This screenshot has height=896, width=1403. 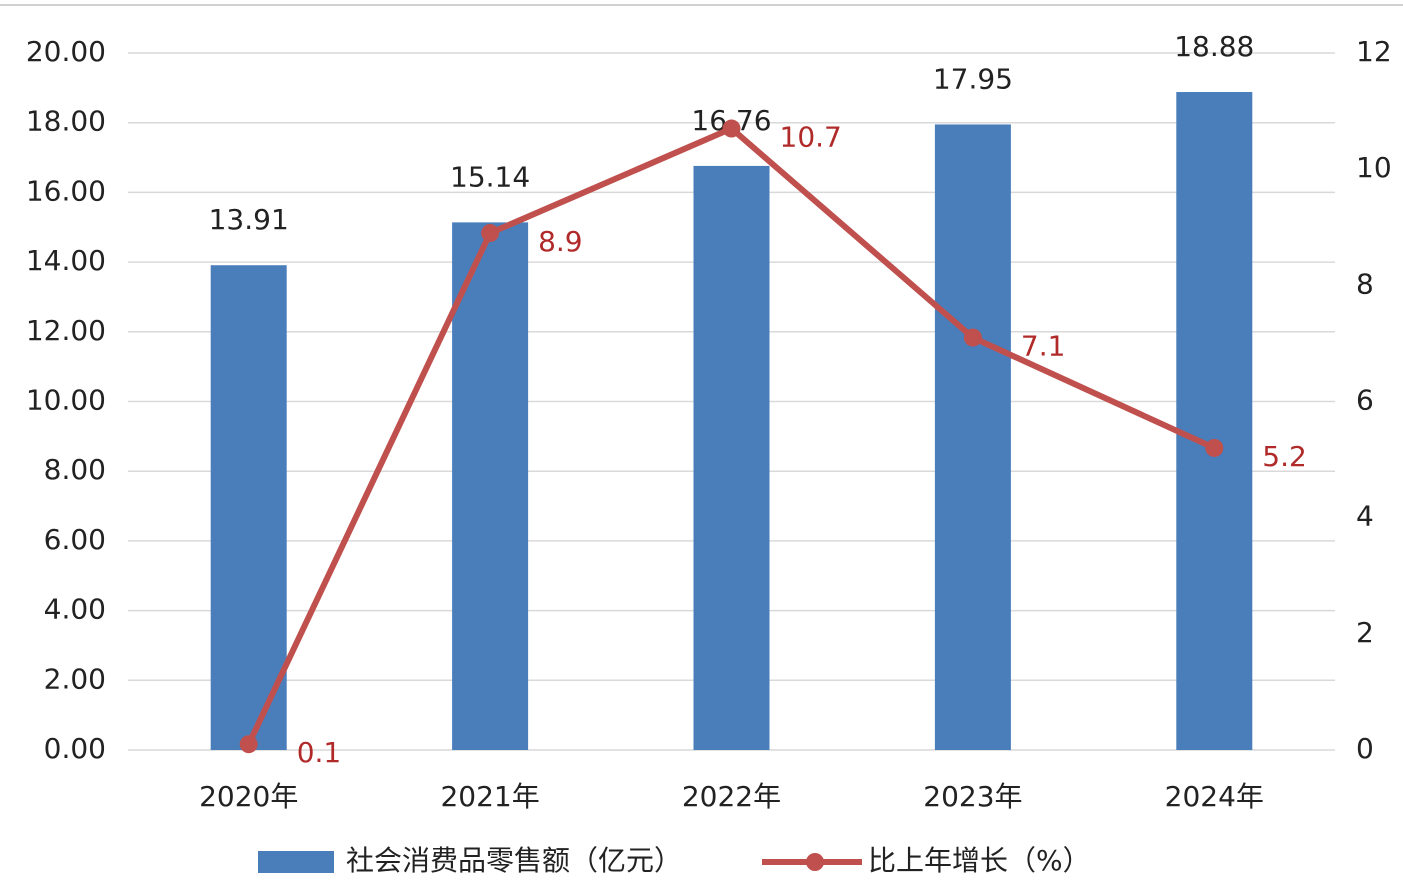 What do you see at coordinates (973, 78) in the screenshot?
I see `bar-value-label: 17.95` at bounding box center [973, 78].